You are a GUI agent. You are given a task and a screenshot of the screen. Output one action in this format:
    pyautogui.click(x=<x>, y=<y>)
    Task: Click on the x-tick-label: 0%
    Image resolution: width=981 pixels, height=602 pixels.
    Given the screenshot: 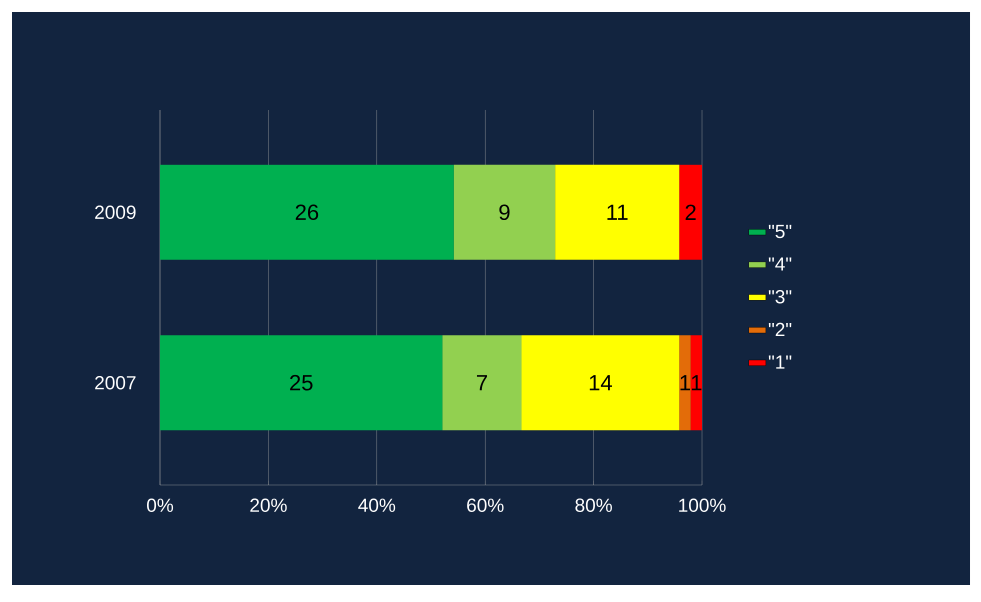 What is the action you would take?
    pyautogui.click(x=160, y=505)
    